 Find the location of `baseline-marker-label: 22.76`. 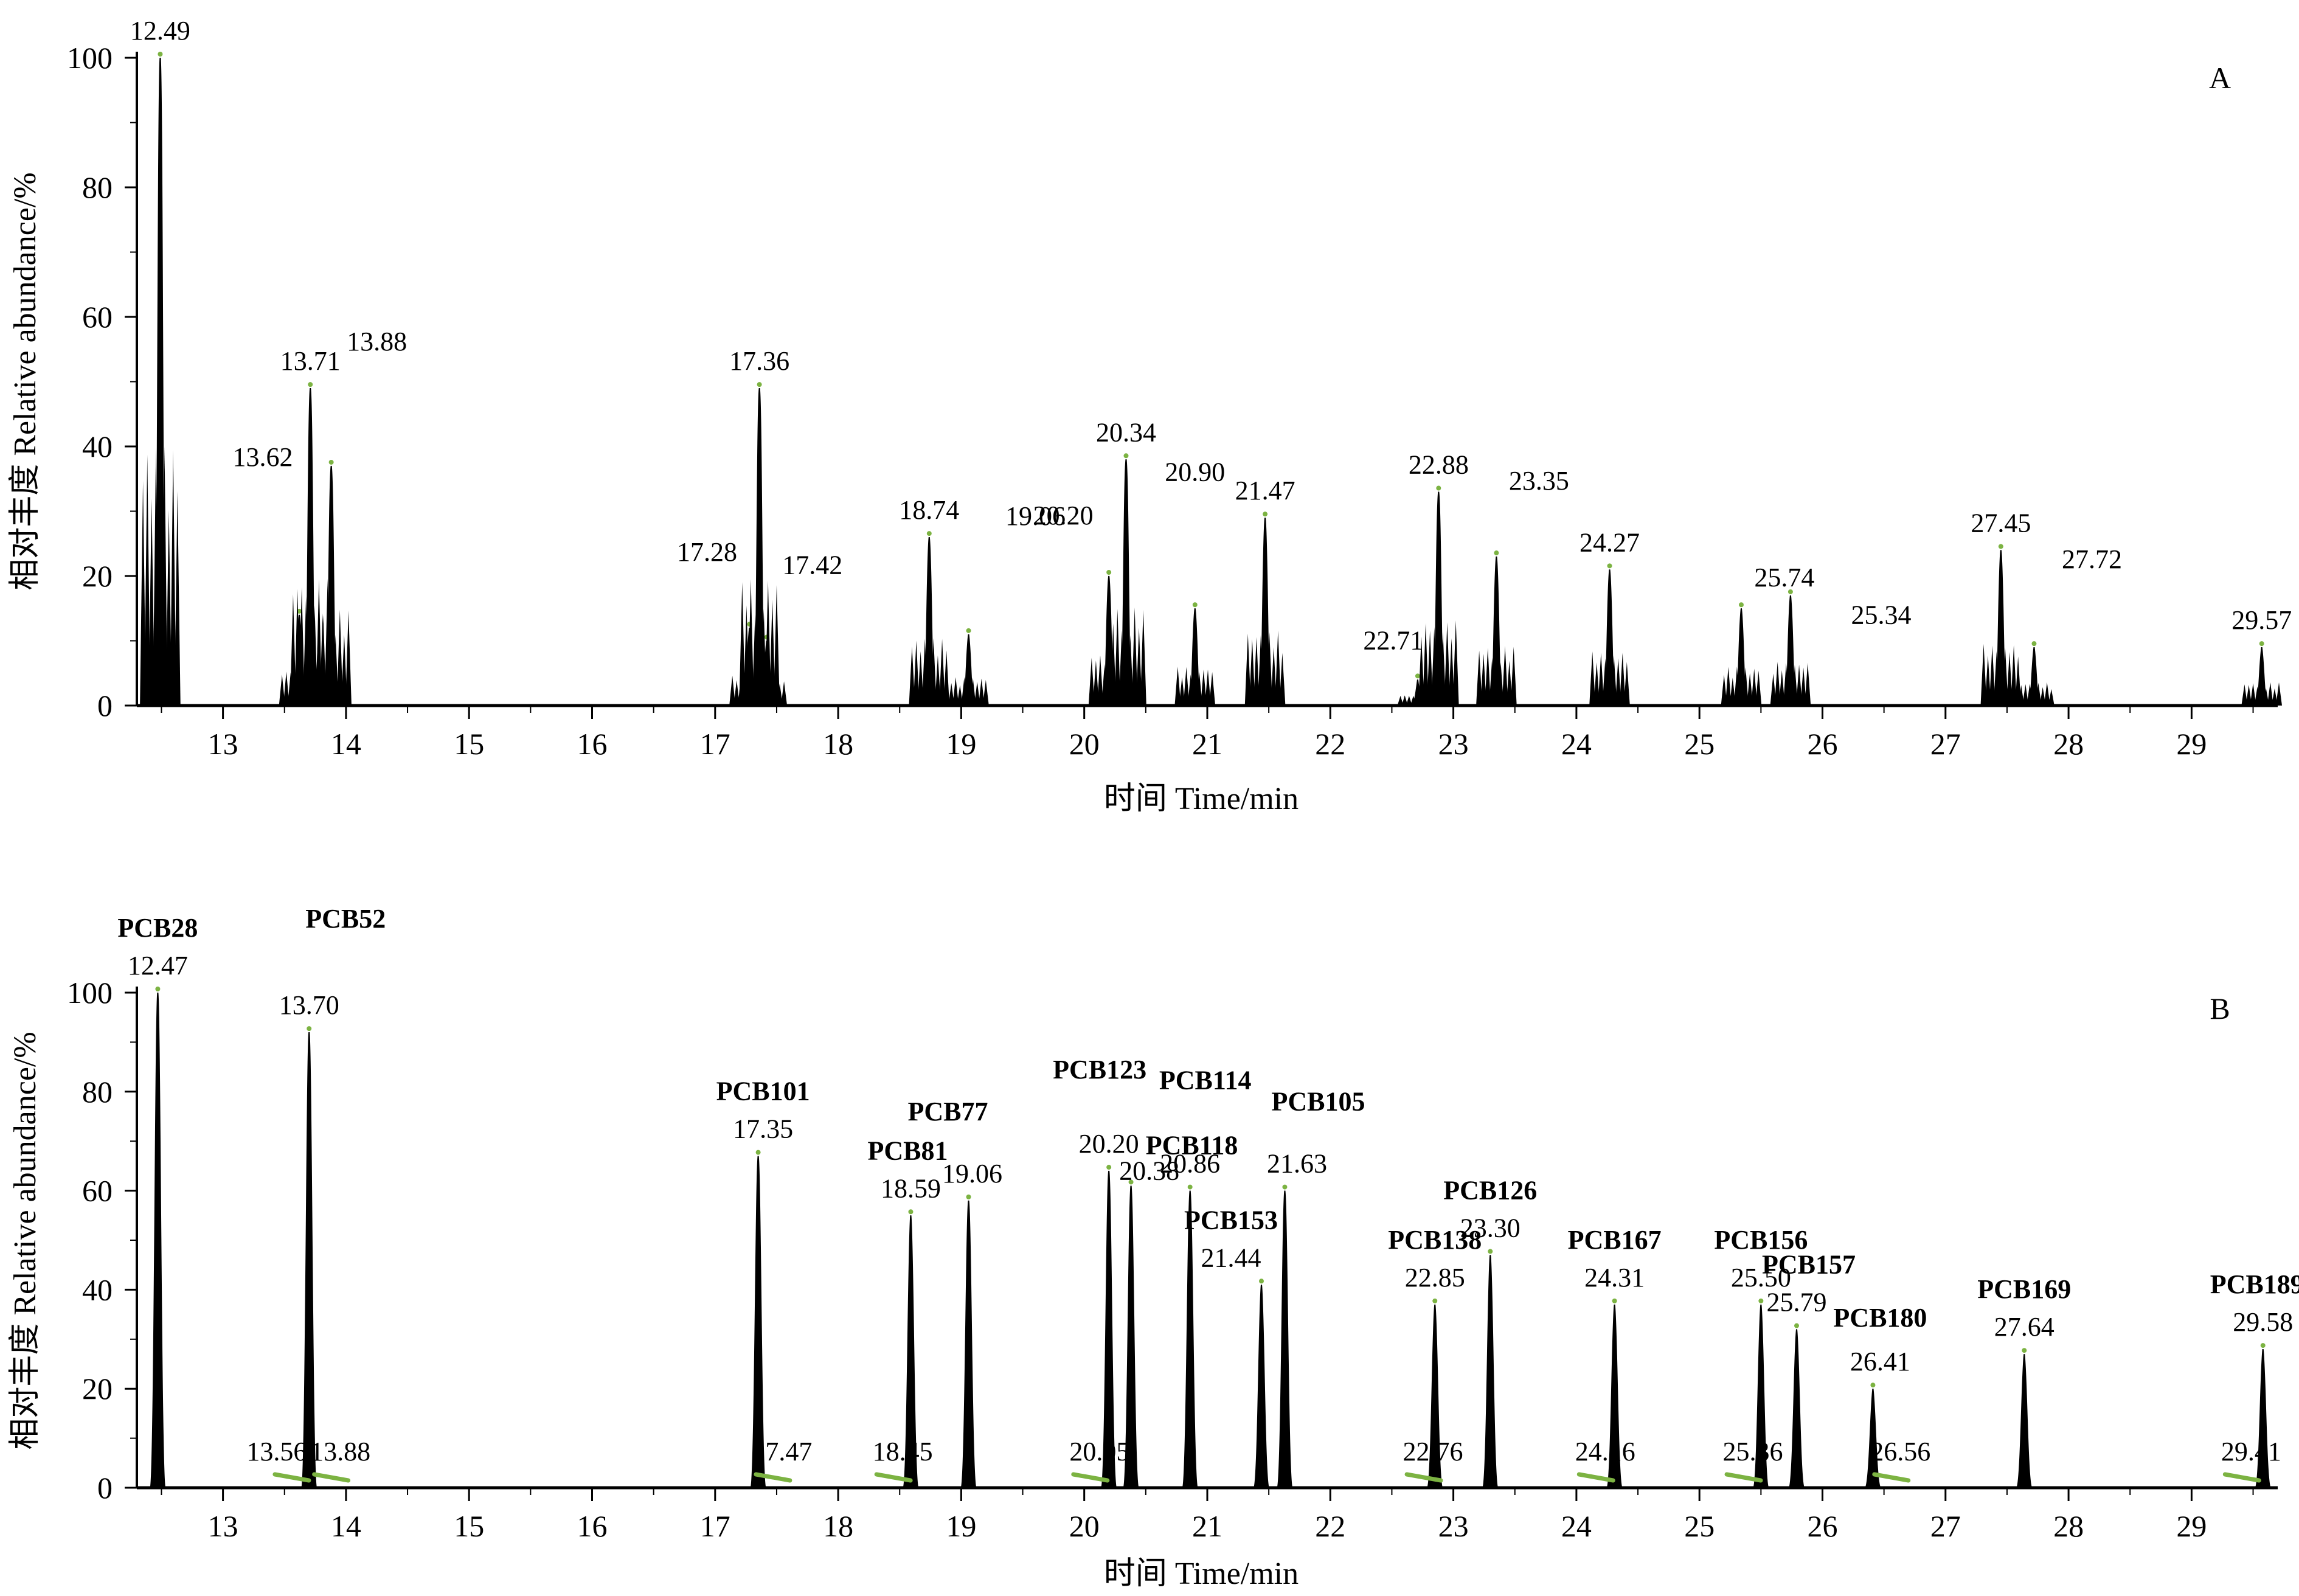

baseline-marker-label: 22.76 is located at coordinates (1433, 1451).